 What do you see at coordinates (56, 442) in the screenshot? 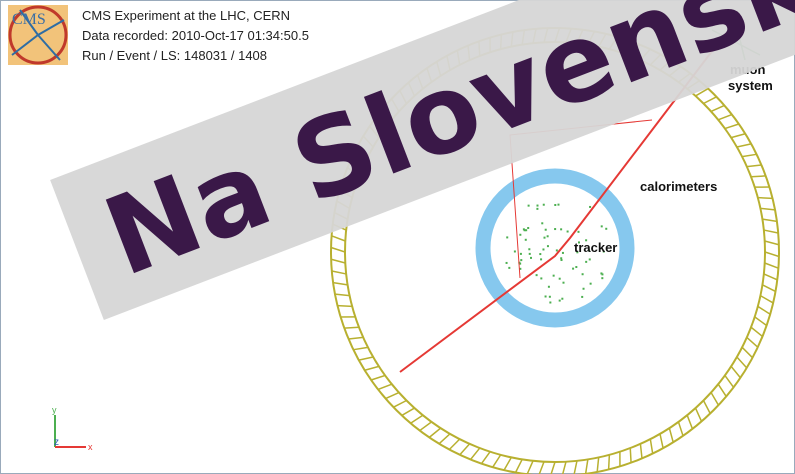
I see `axis-label: z` at bounding box center [56, 442].